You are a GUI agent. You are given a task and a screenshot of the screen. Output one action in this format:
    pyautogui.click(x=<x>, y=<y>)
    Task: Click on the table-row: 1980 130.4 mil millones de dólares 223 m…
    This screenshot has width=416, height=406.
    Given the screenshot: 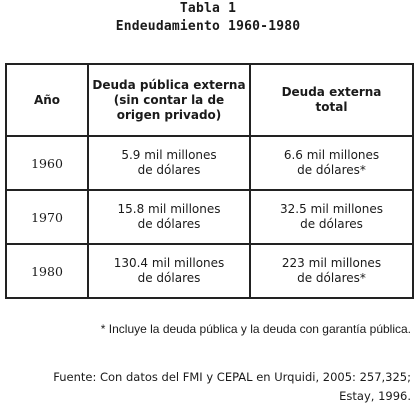 What is the action you would take?
    pyautogui.click(x=209, y=271)
    